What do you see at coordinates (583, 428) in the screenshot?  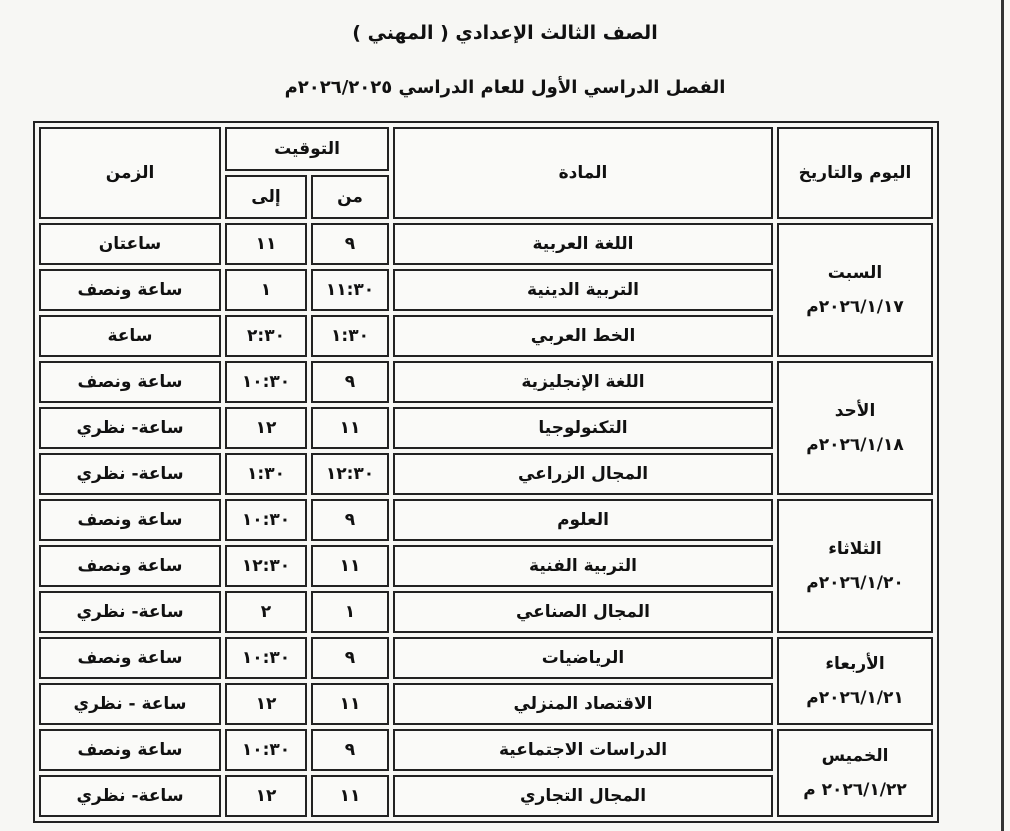 I see `subject-cell: التكنولوجيا` at bounding box center [583, 428].